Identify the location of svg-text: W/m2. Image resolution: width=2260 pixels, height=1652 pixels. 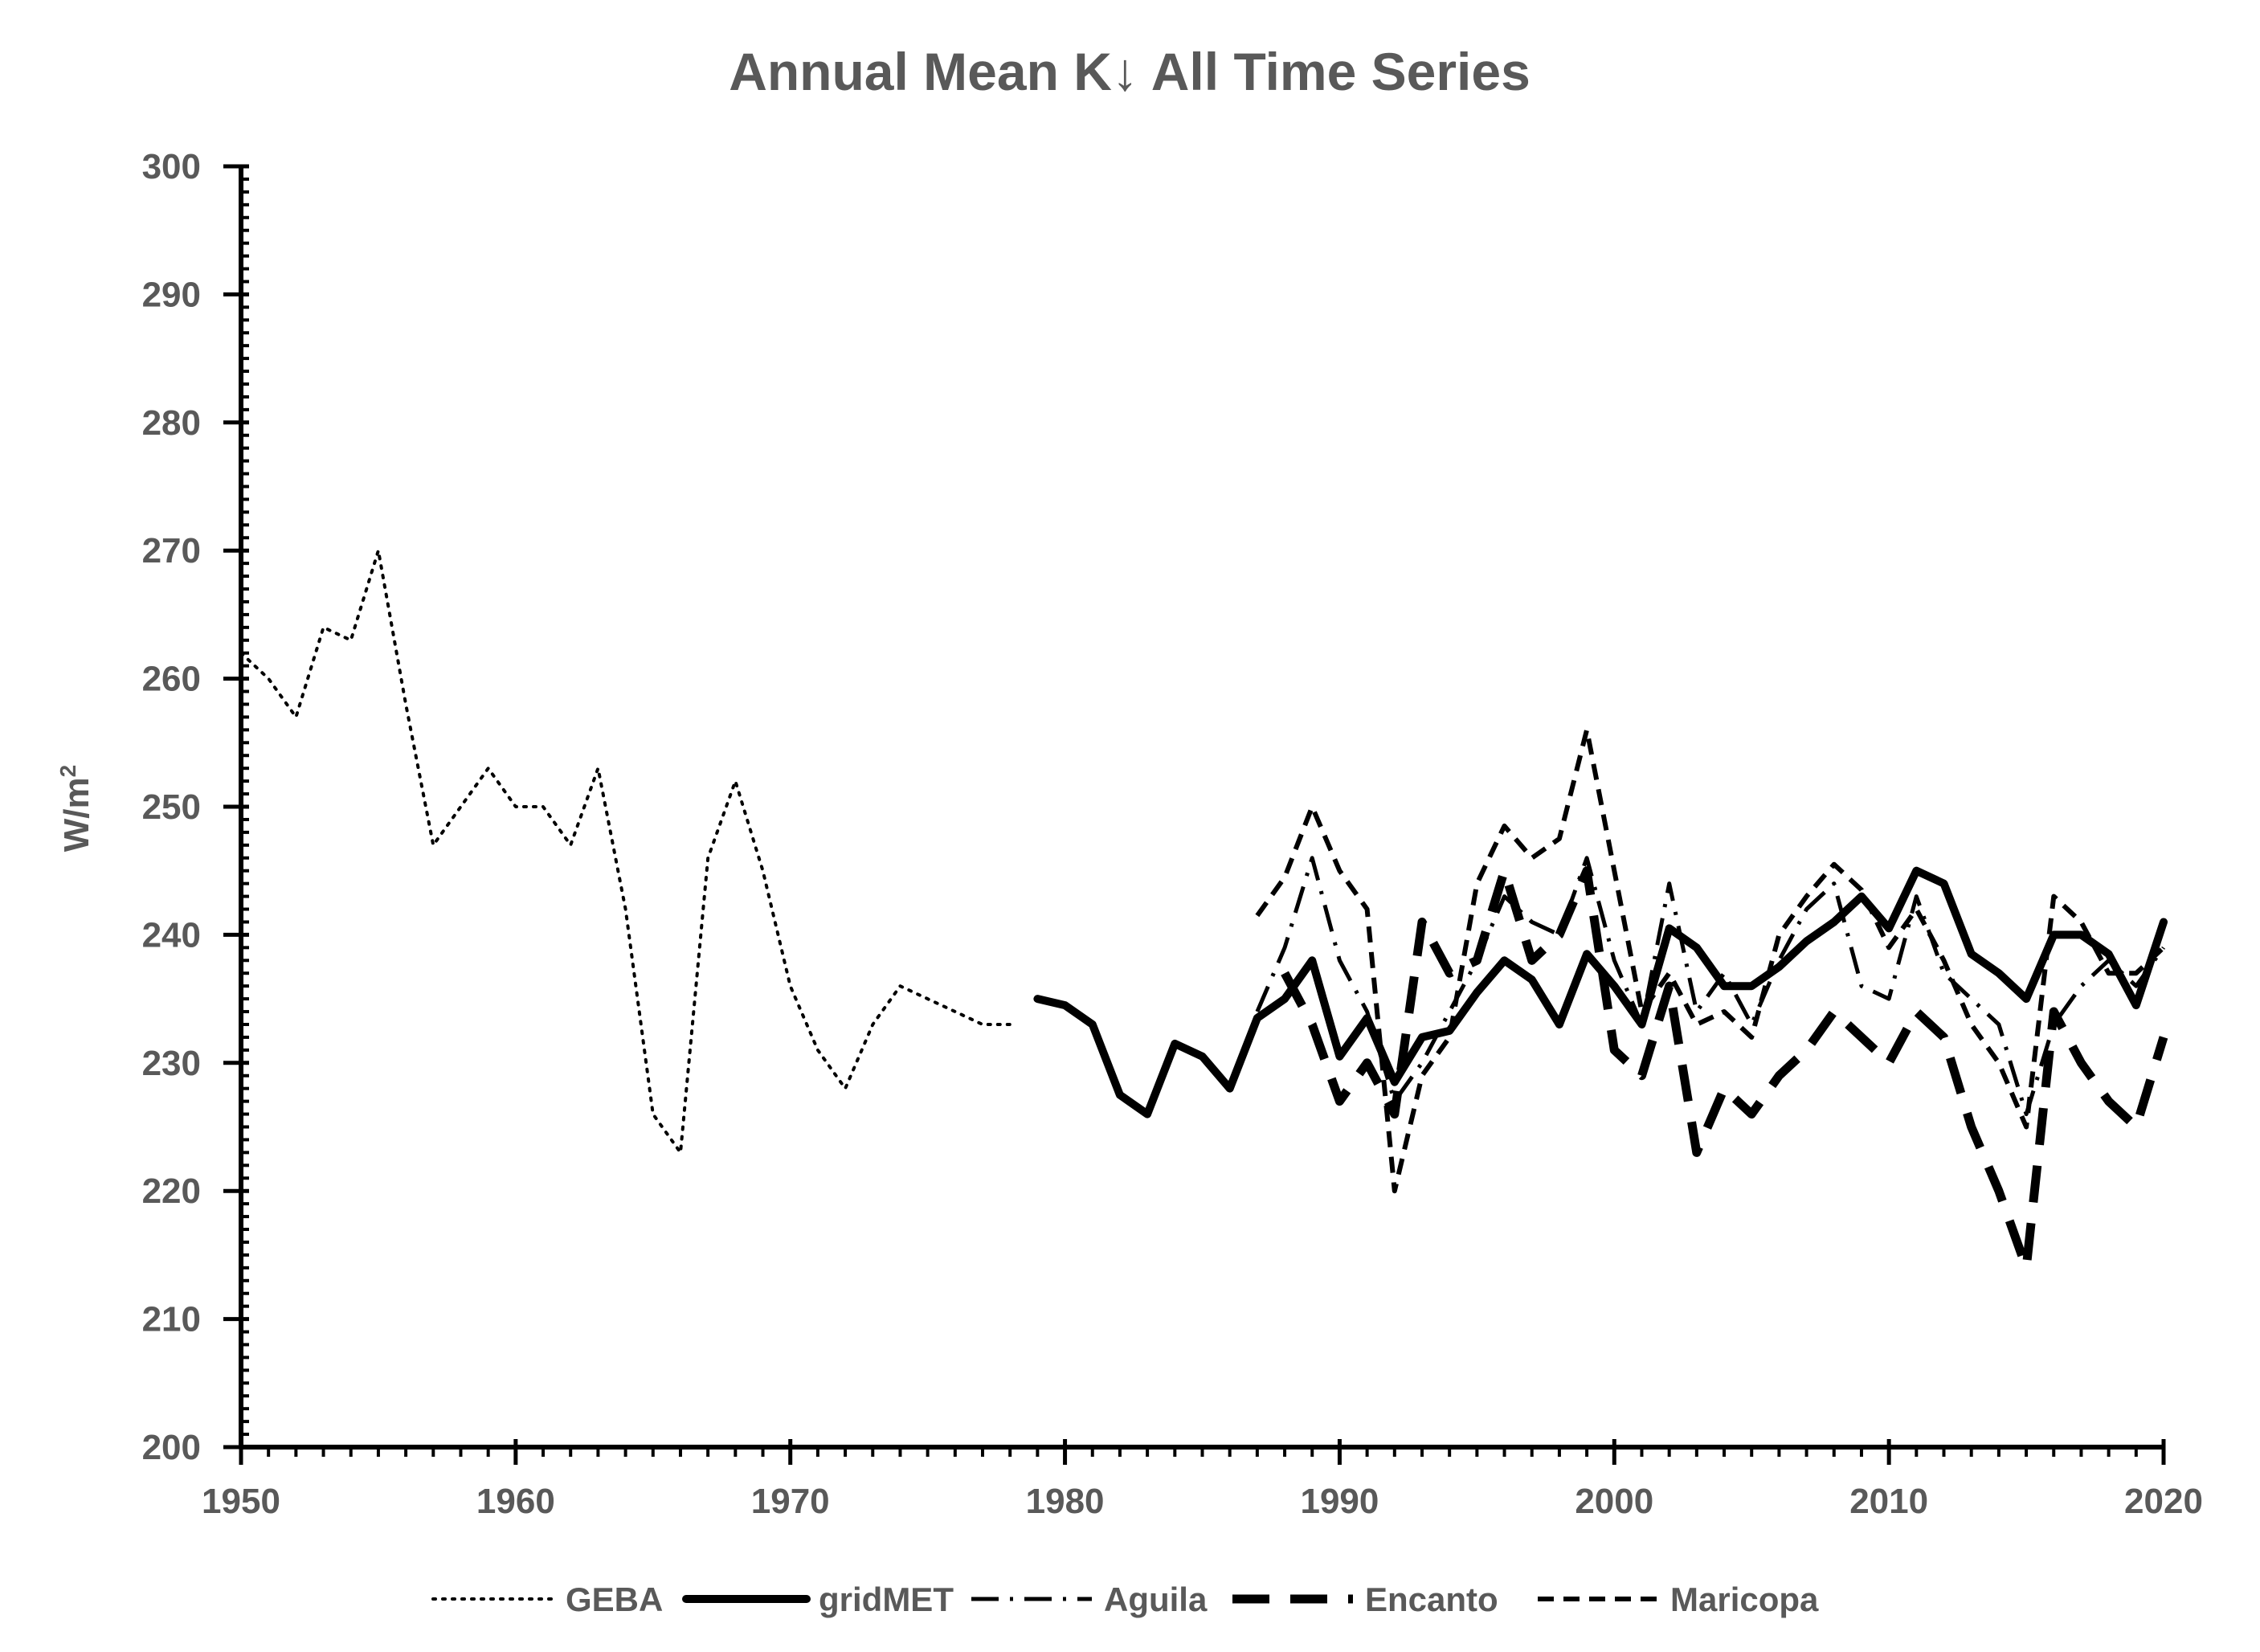
(75, 809).